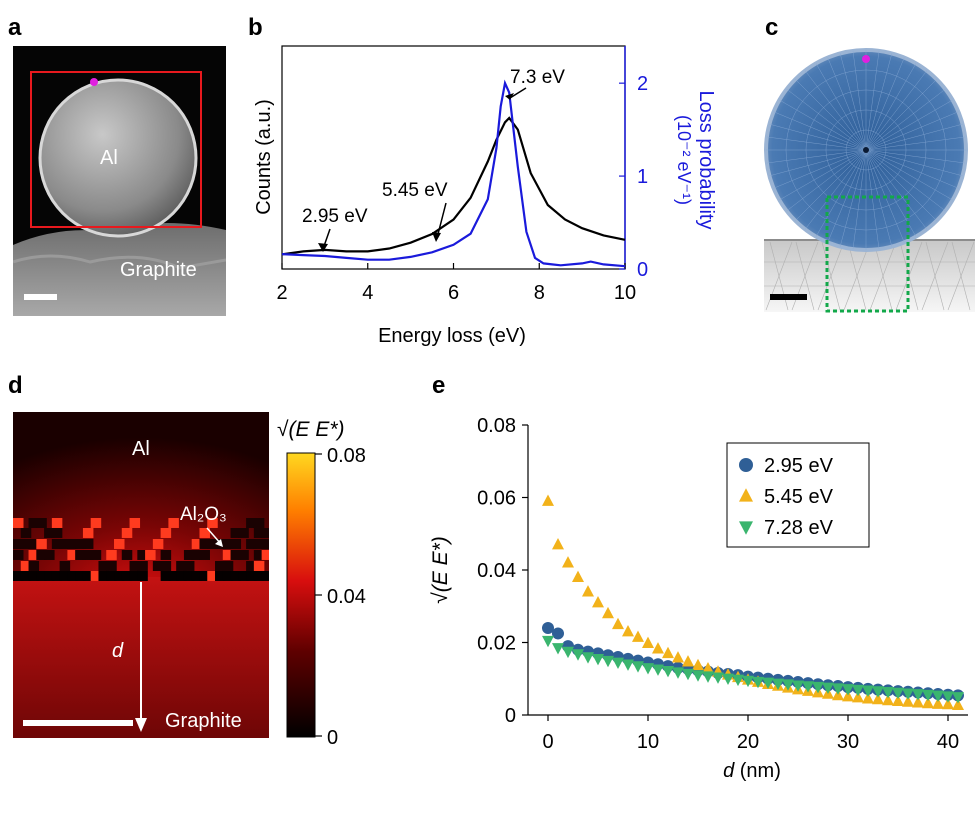 The height and width of the screenshot is (816, 975). I want to click on peak-label-295: 2.95 eV, so click(335, 216).